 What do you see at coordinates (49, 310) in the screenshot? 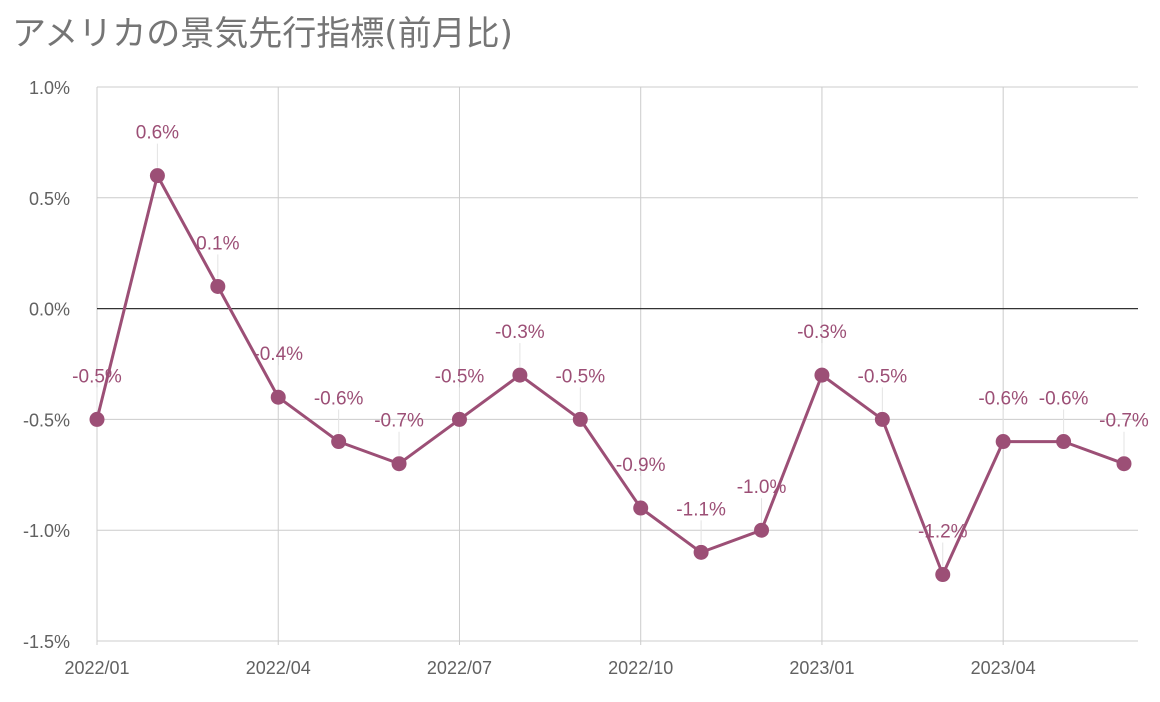
I see `y-tick-label: 0.0%` at bounding box center [49, 310].